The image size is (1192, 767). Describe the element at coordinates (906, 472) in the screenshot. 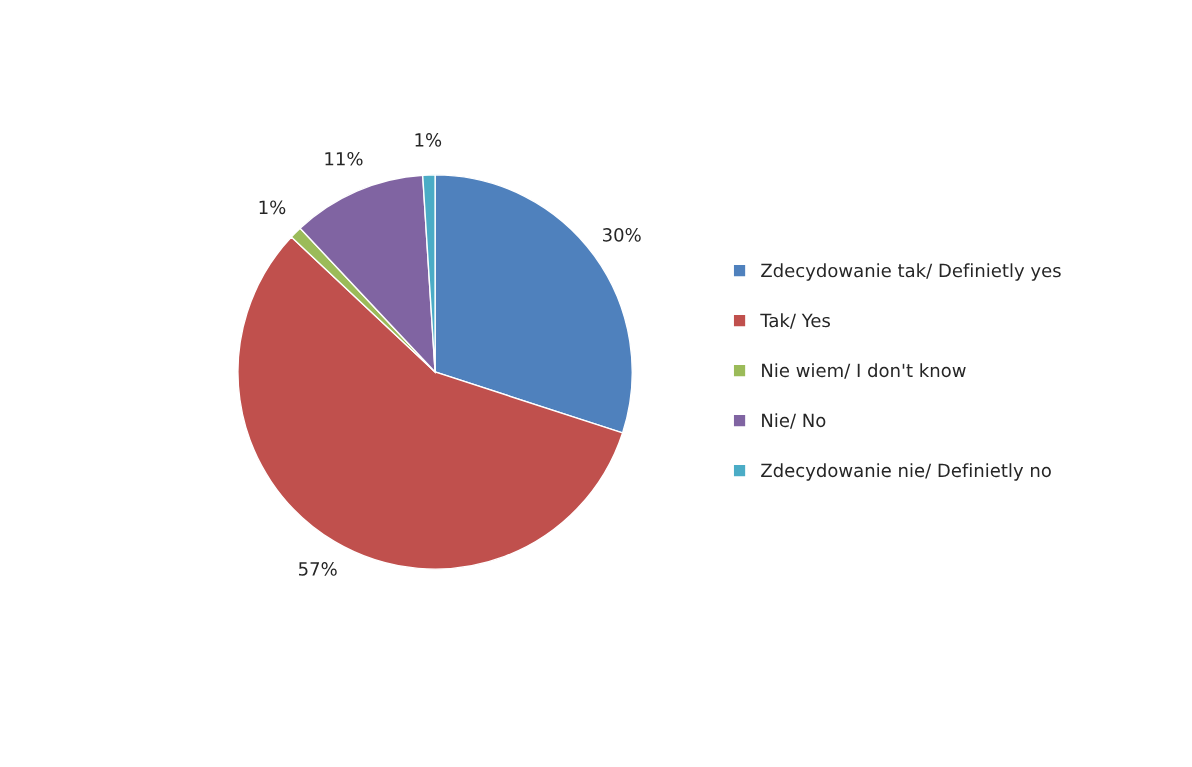

I see `legend-label: Zdecydowanie nie/ Definietly no` at that location.